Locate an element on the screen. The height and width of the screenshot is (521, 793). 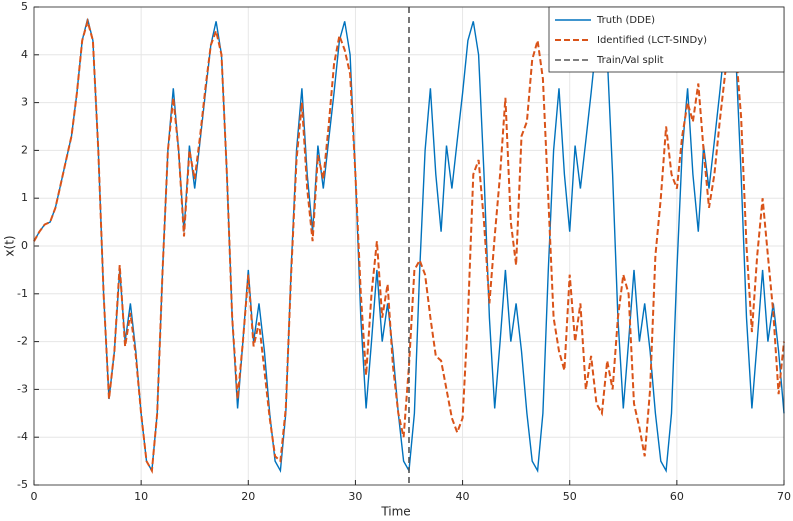
x-tick-label: 30 is located at coordinates (355, 496).